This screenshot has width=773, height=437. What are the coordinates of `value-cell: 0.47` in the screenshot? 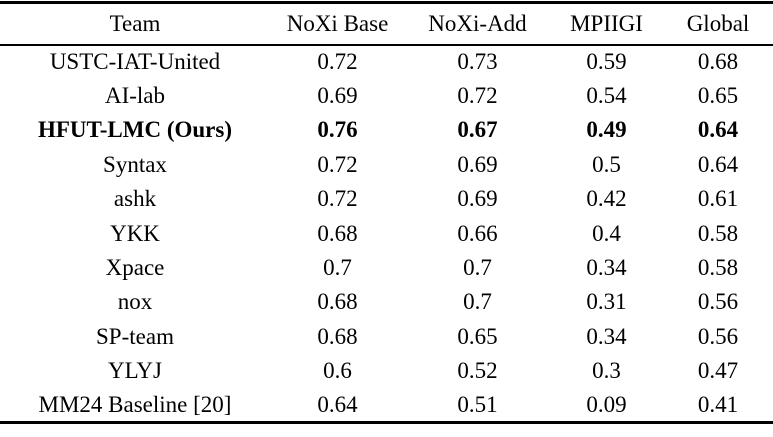 It's located at (718, 371).